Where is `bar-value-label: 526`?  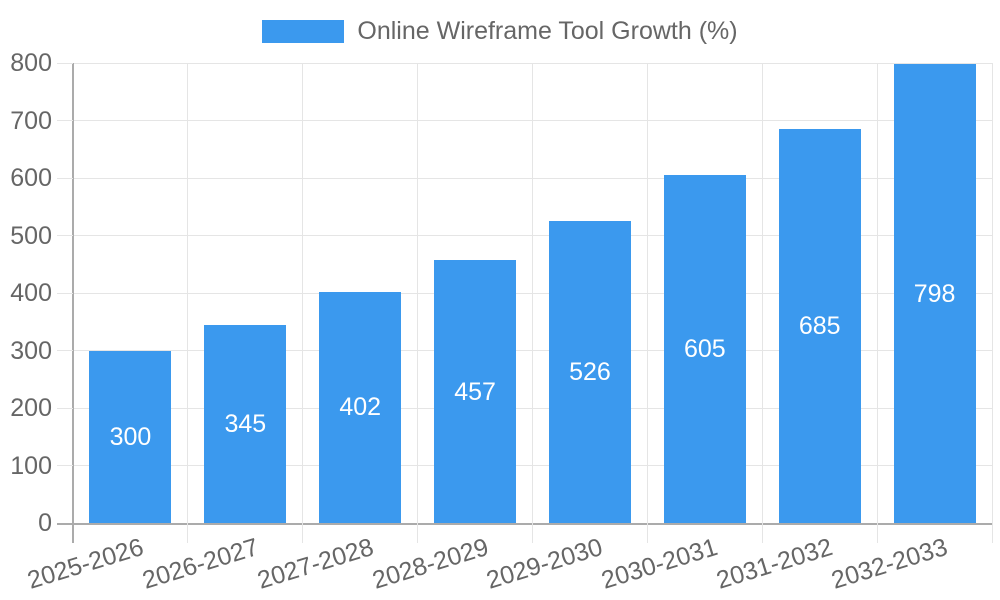
bar-value-label: 526 is located at coordinates (590, 371).